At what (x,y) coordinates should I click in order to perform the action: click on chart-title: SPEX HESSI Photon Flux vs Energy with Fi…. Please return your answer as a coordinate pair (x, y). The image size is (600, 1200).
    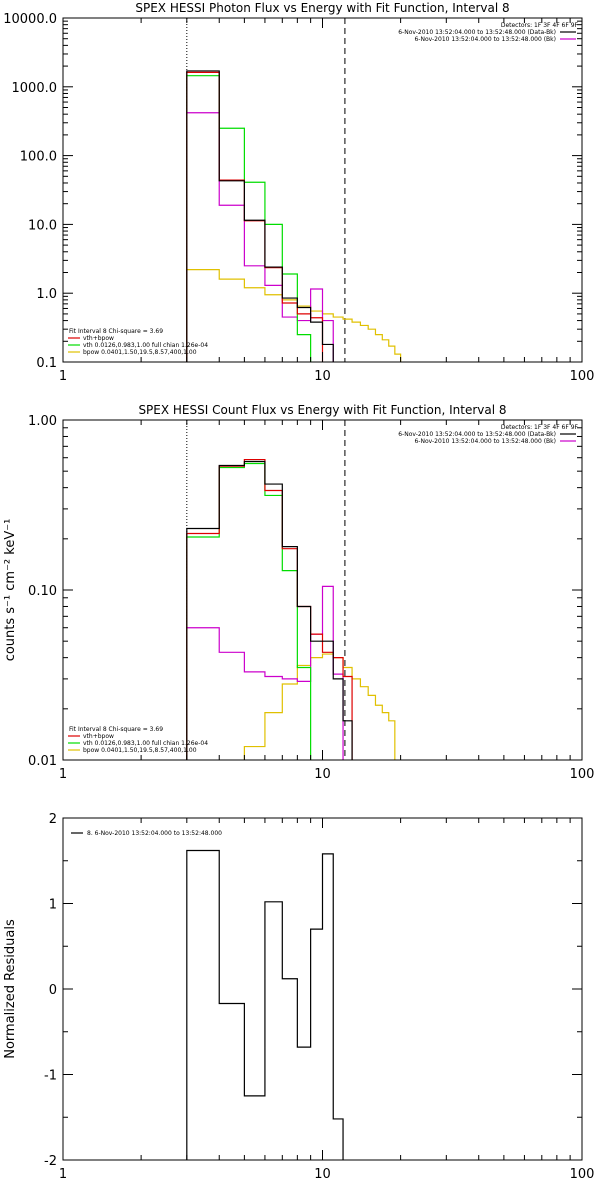
    Looking at the image, I should click on (322, 8).